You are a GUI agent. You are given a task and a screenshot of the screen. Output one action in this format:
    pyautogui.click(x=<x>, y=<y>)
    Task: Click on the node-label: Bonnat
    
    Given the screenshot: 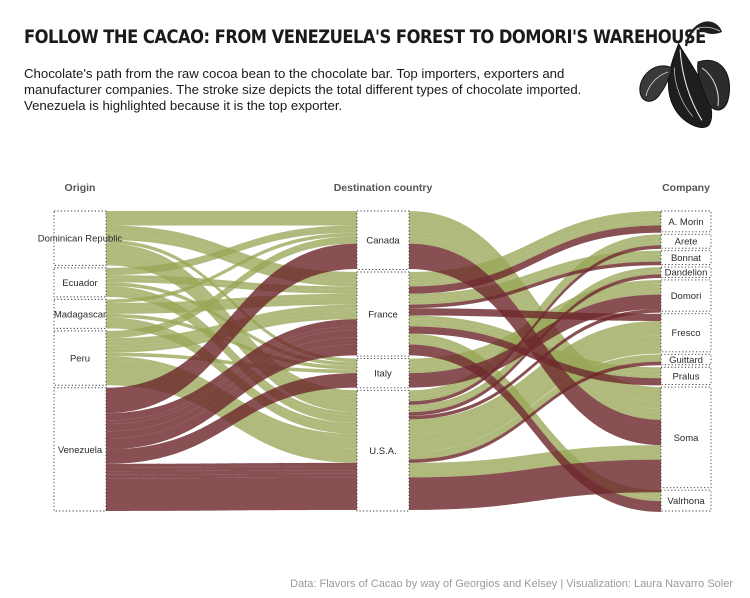 What is the action you would take?
    pyautogui.click(x=686, y=258)
    